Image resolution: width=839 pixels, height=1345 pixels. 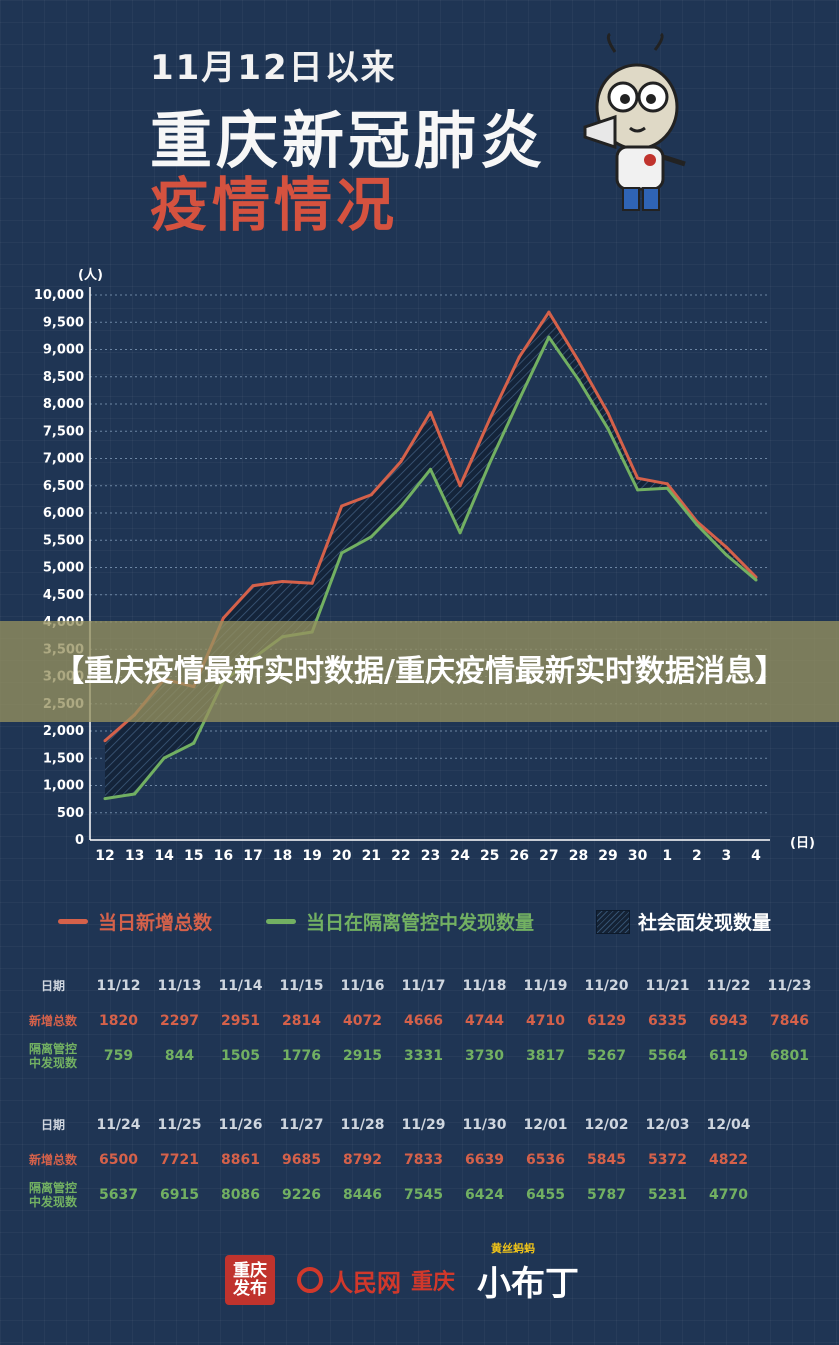 What do you see at coordinates (179, 1124) in the screenshot?
I see `table-cell-date: 11/25` at bounding box center [179, 1124].